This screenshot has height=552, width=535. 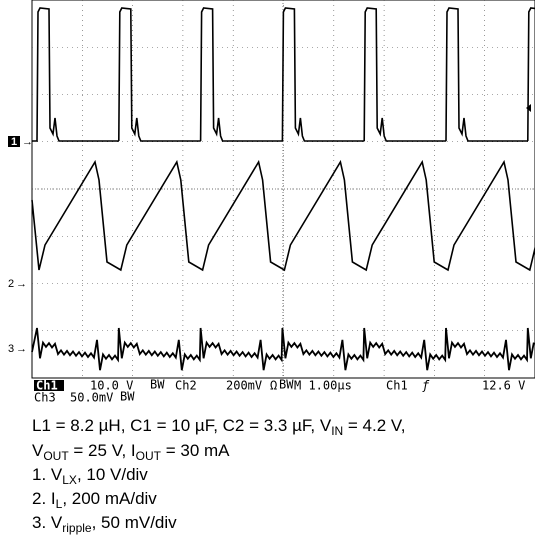 What do you see at coordinates (45, 398) in the screenshot?
I see `status: Ch3` at bounding box center [45, 398].